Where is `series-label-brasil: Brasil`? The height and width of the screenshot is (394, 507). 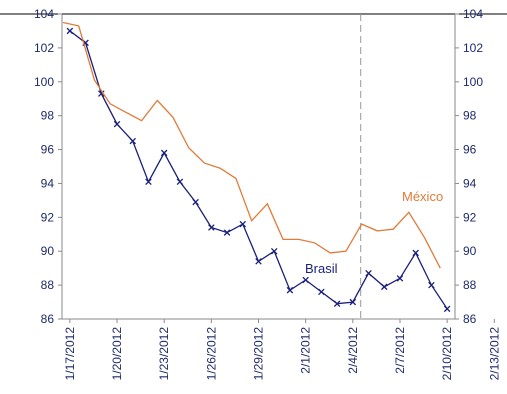
series-label-brasil: Brasil is located at coordinates (321, 268).